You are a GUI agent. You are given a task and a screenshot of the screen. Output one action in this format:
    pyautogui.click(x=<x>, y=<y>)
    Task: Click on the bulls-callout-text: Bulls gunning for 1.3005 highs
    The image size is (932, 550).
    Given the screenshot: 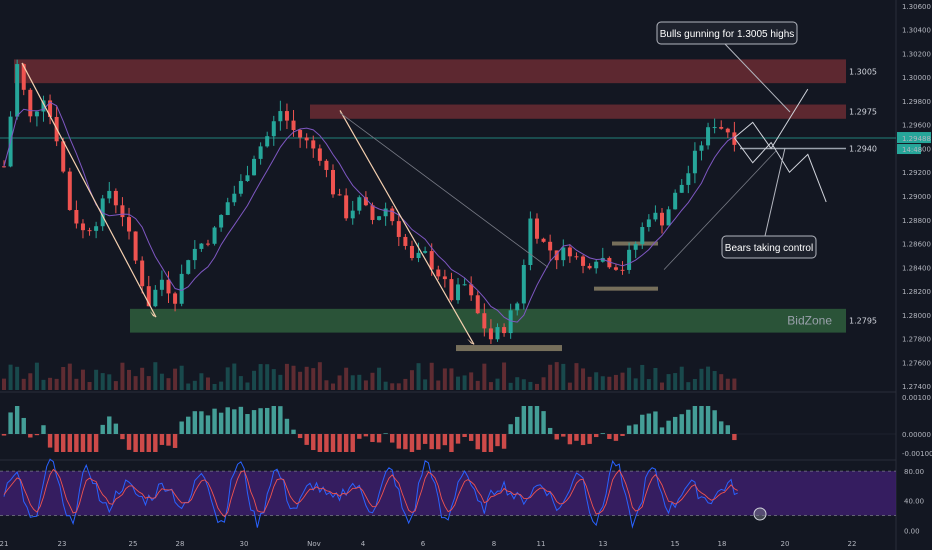 What is the action you would take?
    pyautogui.click(x=727, y=34)
    